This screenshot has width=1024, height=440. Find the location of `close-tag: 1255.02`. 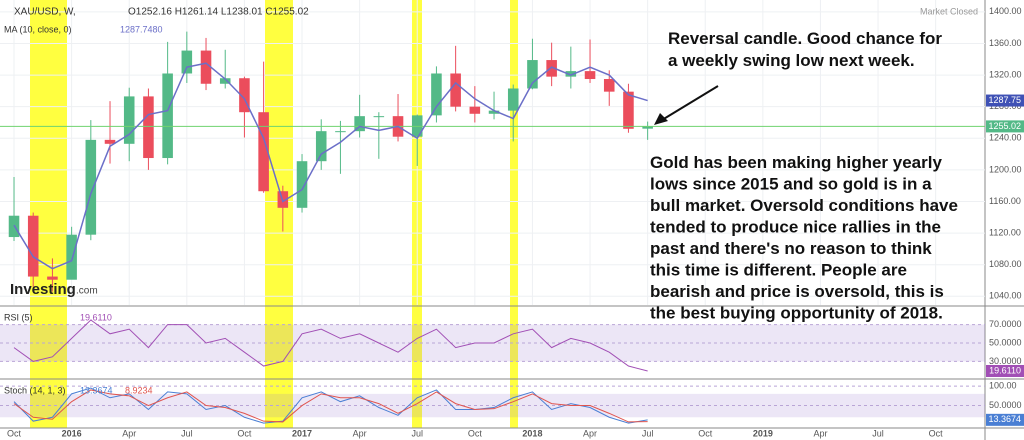

close-tag: 1255.02 is located at coordinates (1004, 126).